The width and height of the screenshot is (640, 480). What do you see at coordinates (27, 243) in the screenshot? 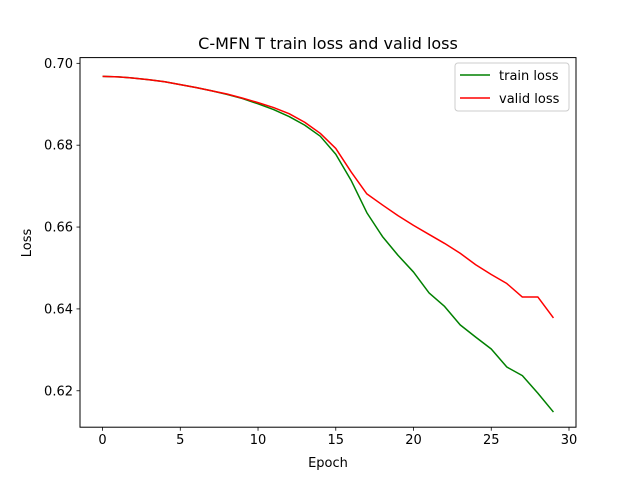
I see `y-axis-label: Loss` at bounding box center [27, 243].